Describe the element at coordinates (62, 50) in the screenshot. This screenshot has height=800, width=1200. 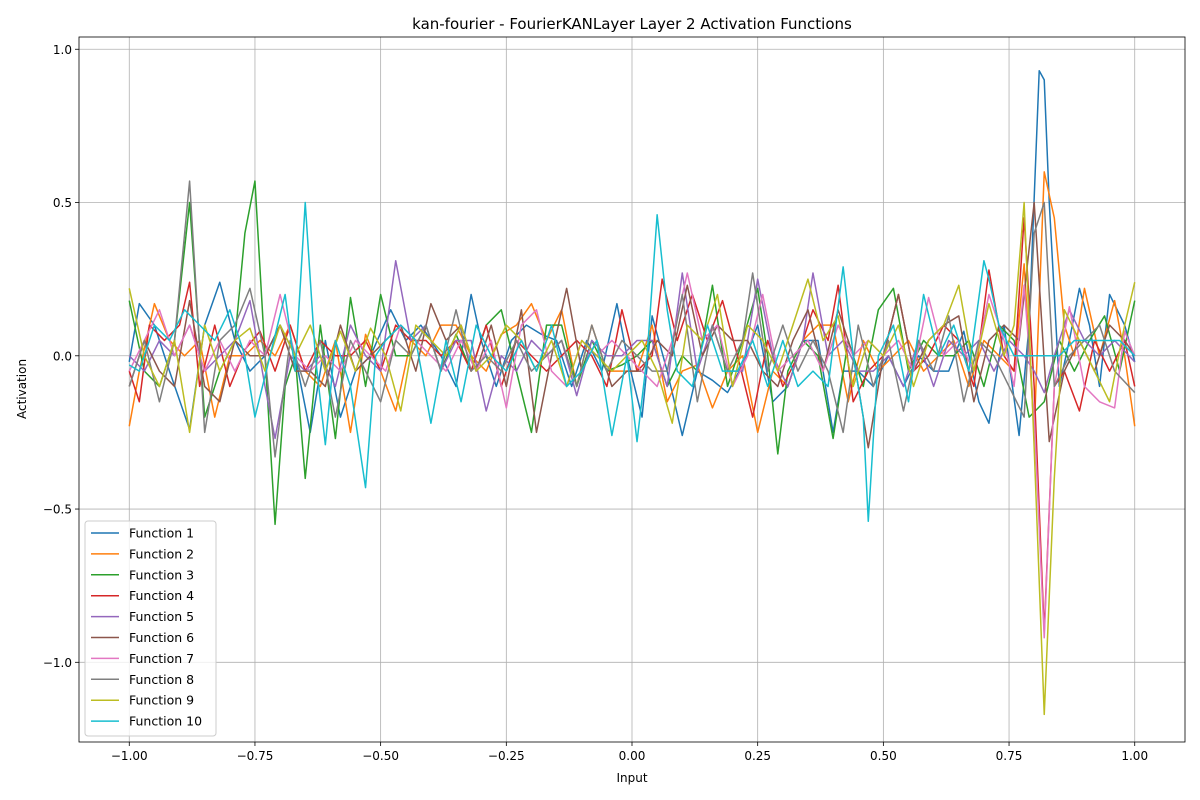
I see `y-tick-label: 1.0` at that location.